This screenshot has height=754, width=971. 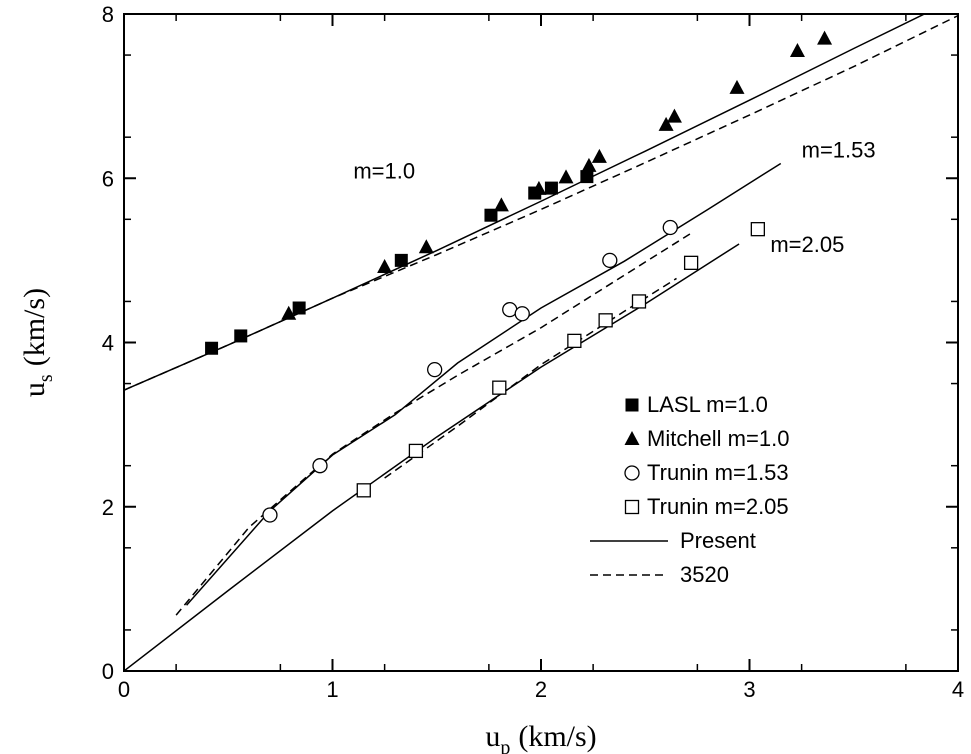 I want to click on annotation-label: m=1.0, so click(x=384, y=170).